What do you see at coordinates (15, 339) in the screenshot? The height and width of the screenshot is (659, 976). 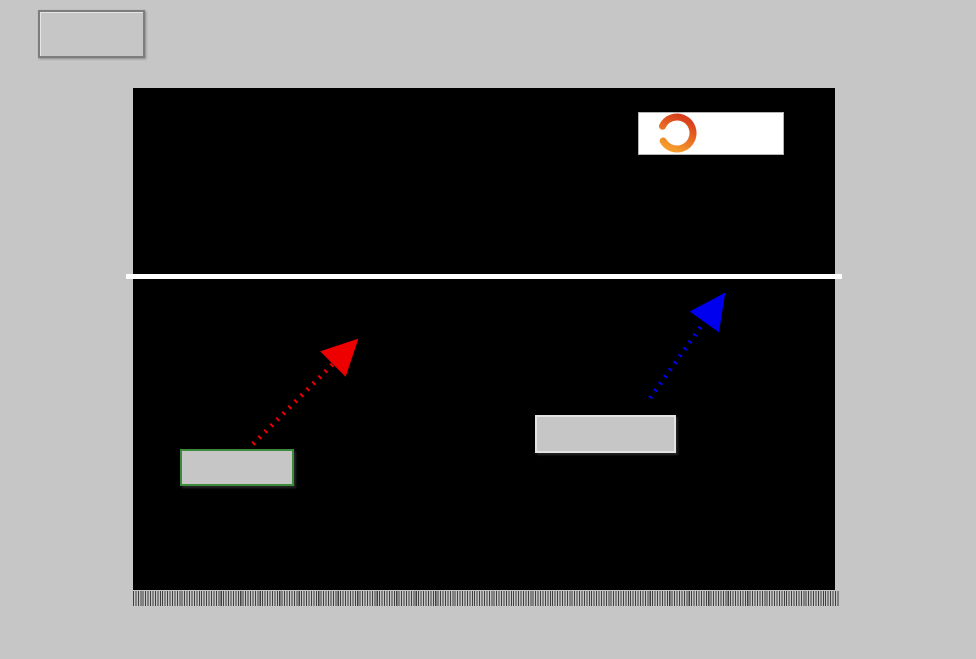 I see `y-axis-title-left` at bounding box center [15, 339].